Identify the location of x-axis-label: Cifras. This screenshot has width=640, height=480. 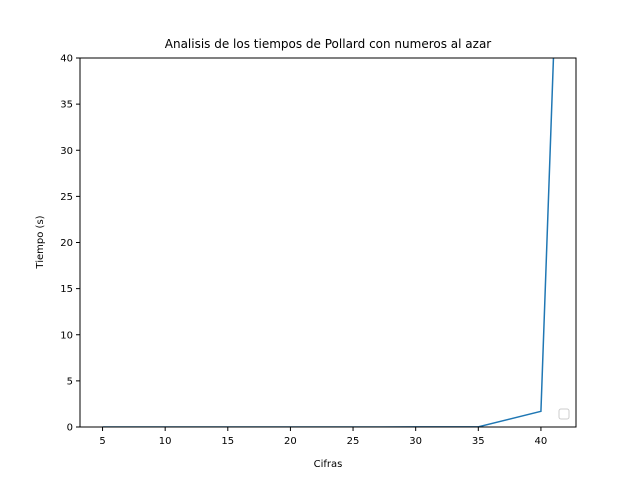
(328, 464).